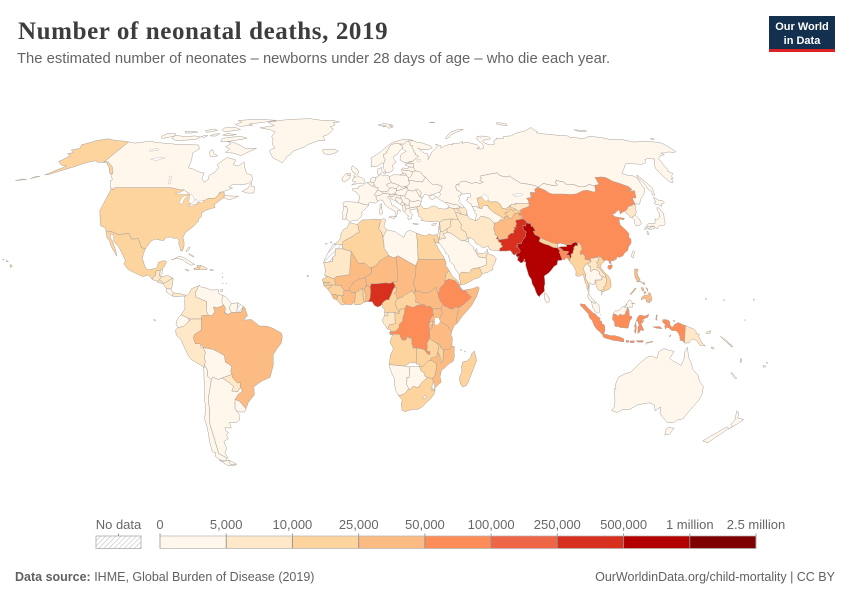  I want to click on svg-text: 1 million, so click(690, 524).